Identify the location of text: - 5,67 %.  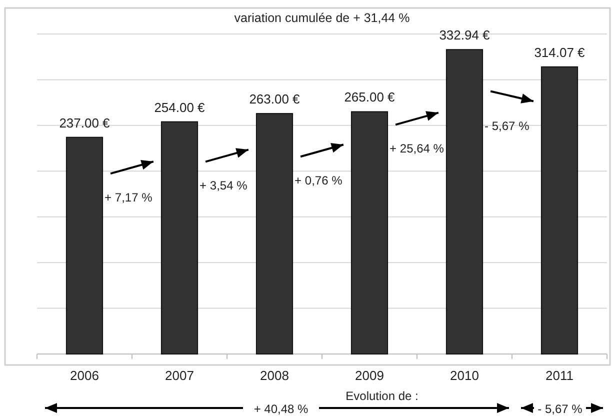
(560, 409).